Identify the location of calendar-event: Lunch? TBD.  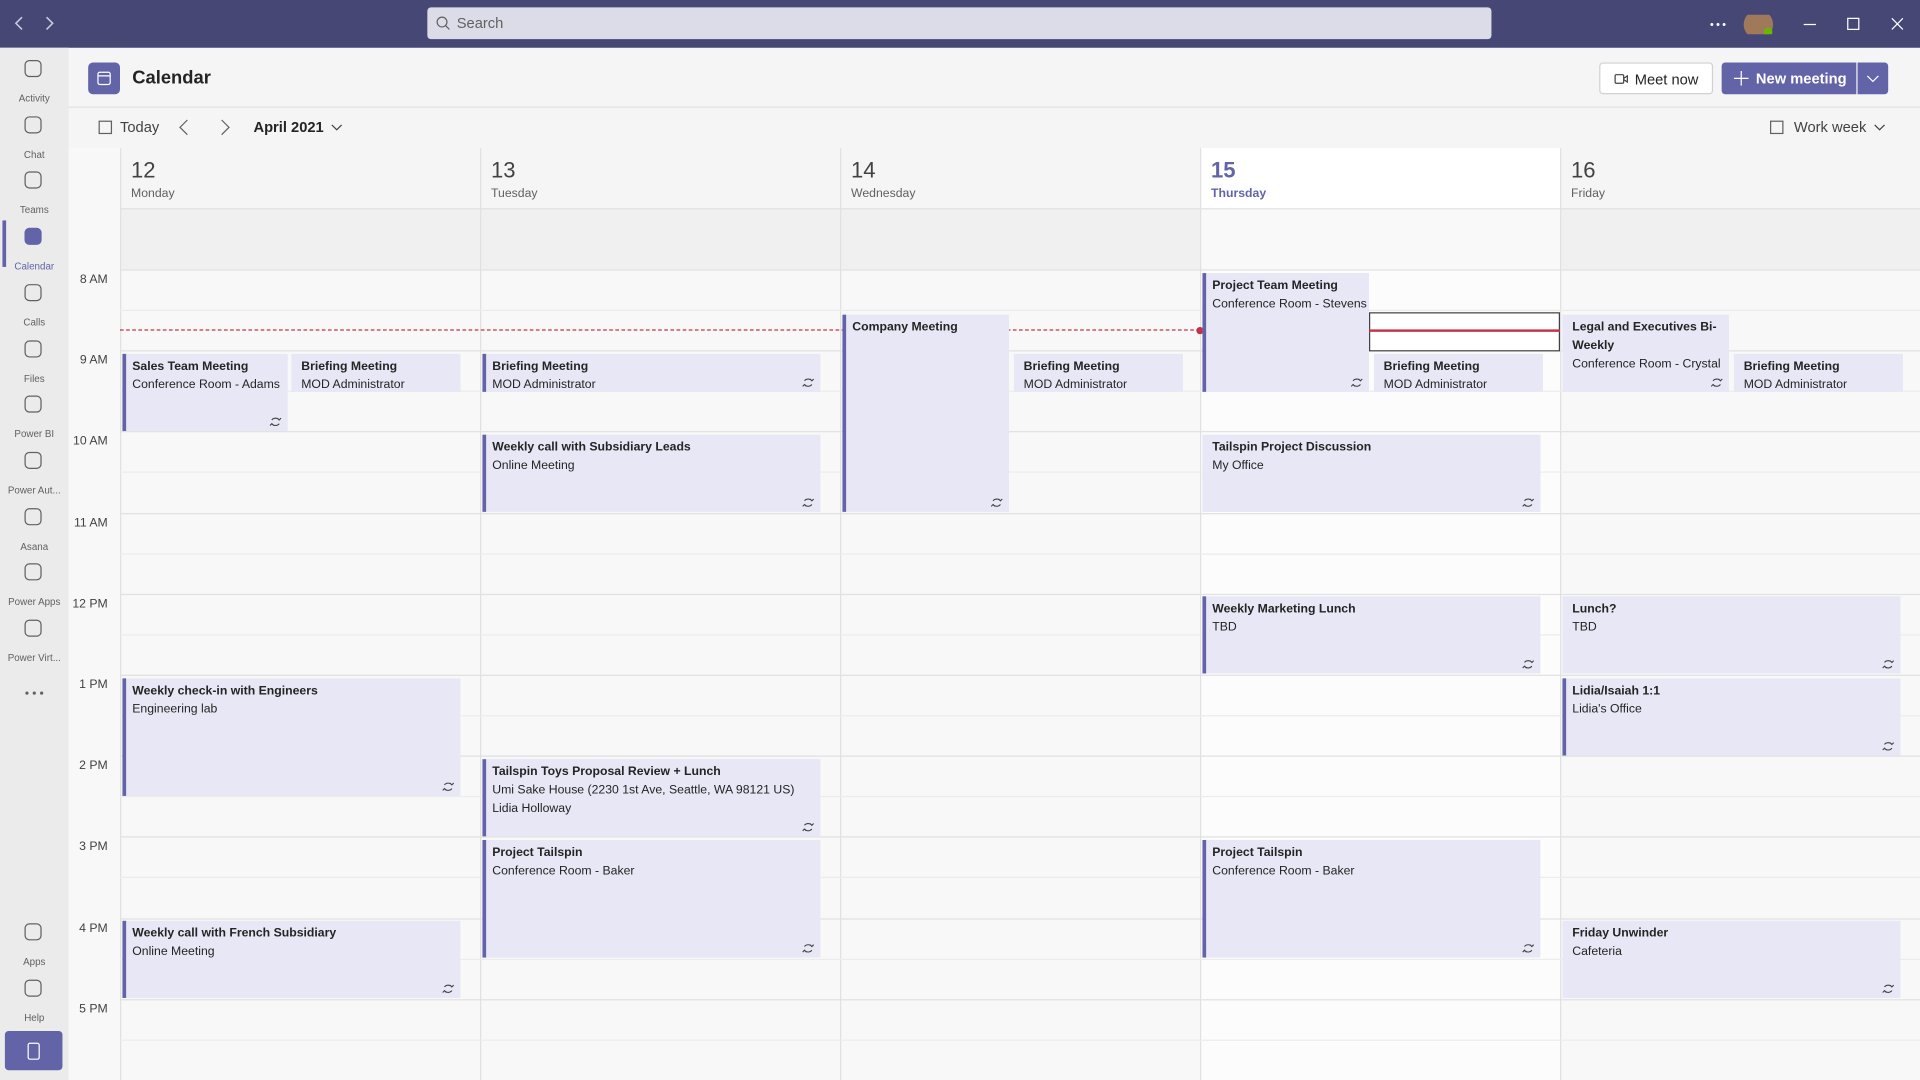
(1731, 635).